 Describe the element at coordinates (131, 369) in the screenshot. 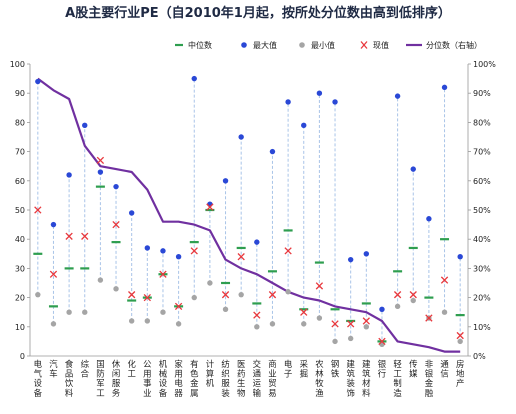

I see `category-label: 化工` at that location.